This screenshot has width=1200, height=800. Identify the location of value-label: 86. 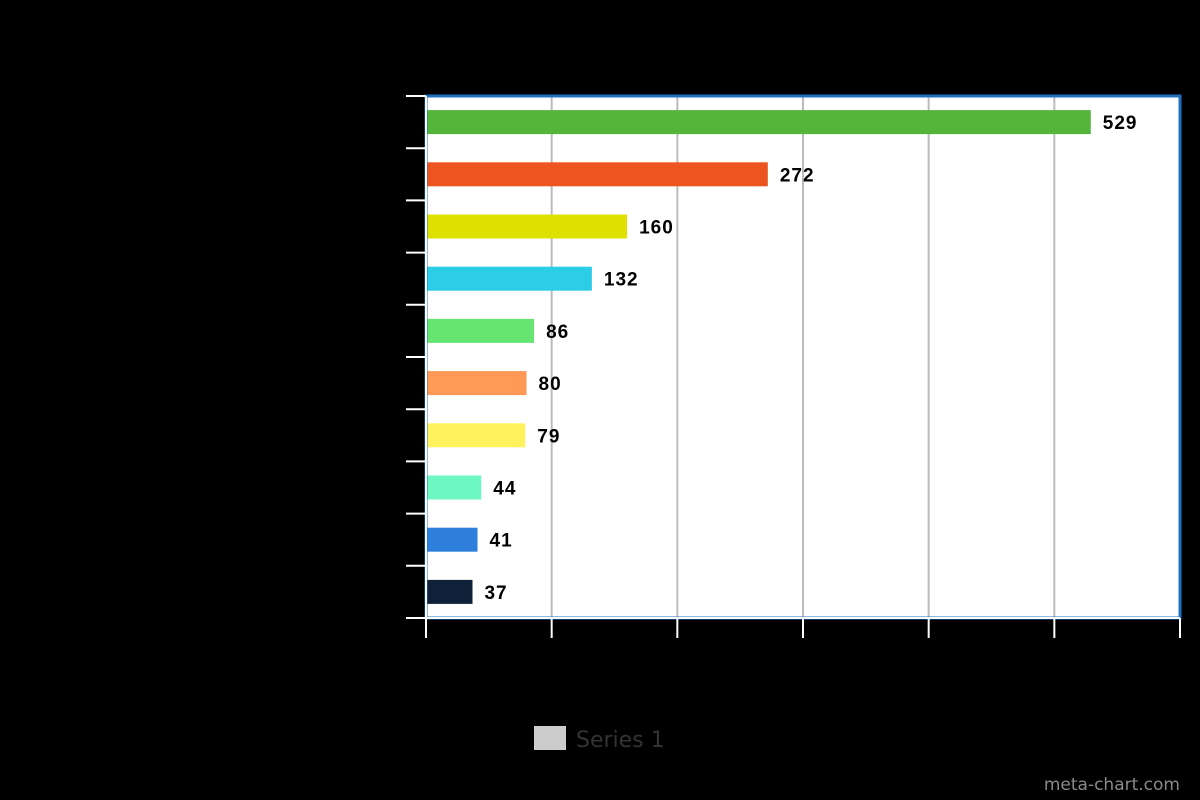
(557, 332).